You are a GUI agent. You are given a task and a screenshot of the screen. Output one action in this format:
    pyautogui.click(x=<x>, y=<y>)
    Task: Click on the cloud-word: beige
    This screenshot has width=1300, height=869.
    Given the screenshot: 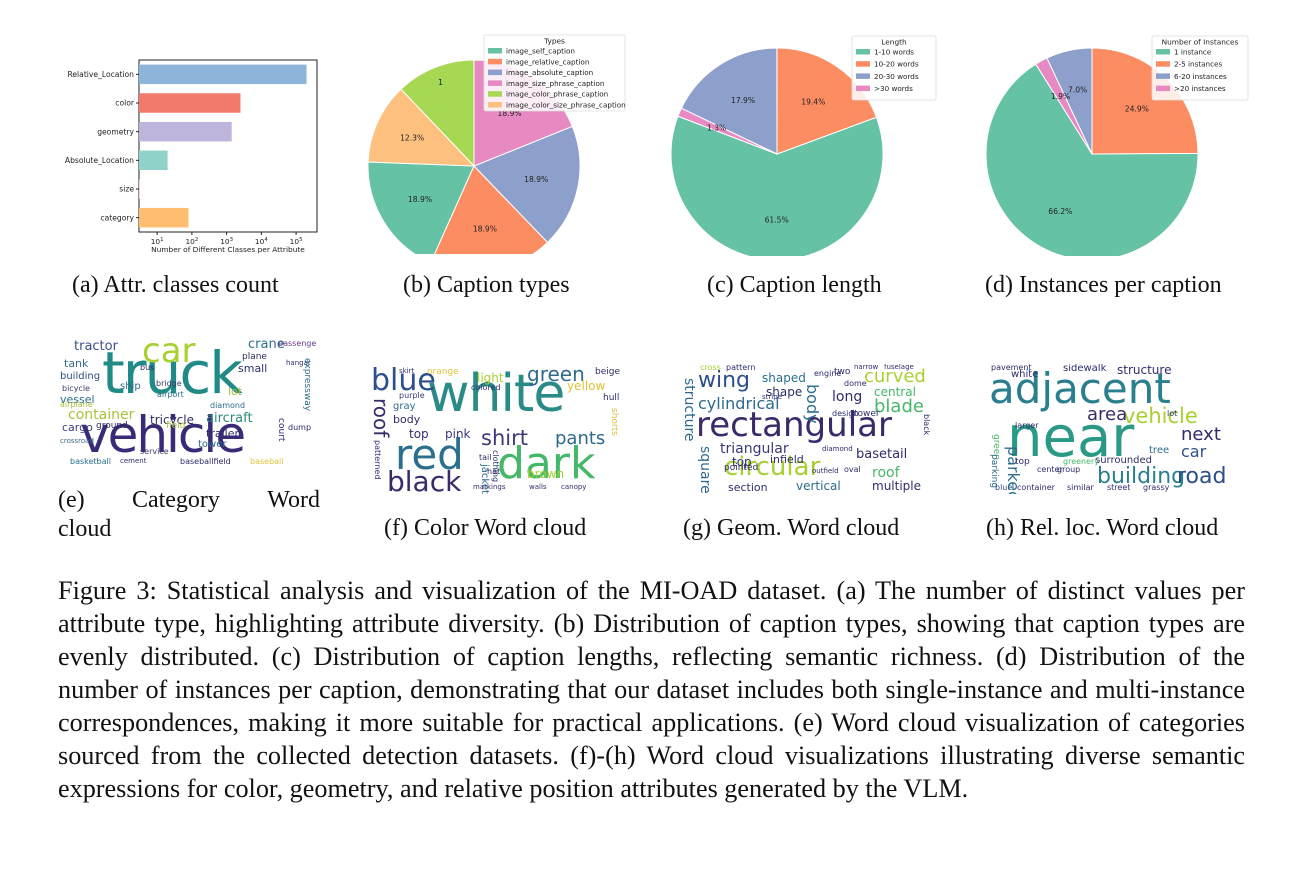 What is the action you would take?
    pyautogui.click(x=608, y=372)
    